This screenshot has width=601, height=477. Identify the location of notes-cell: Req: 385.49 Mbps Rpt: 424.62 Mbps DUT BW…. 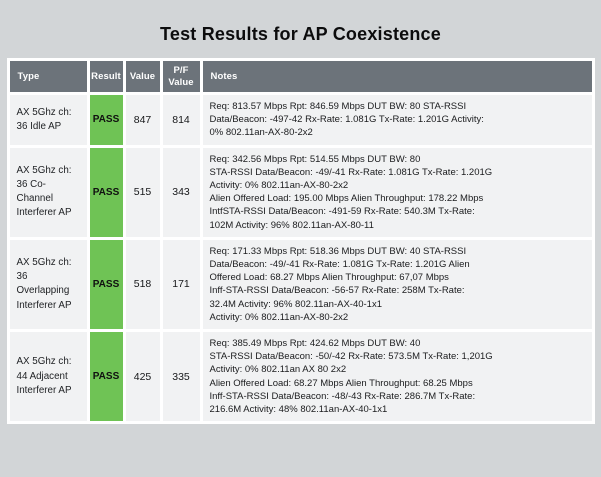
(397, 377).